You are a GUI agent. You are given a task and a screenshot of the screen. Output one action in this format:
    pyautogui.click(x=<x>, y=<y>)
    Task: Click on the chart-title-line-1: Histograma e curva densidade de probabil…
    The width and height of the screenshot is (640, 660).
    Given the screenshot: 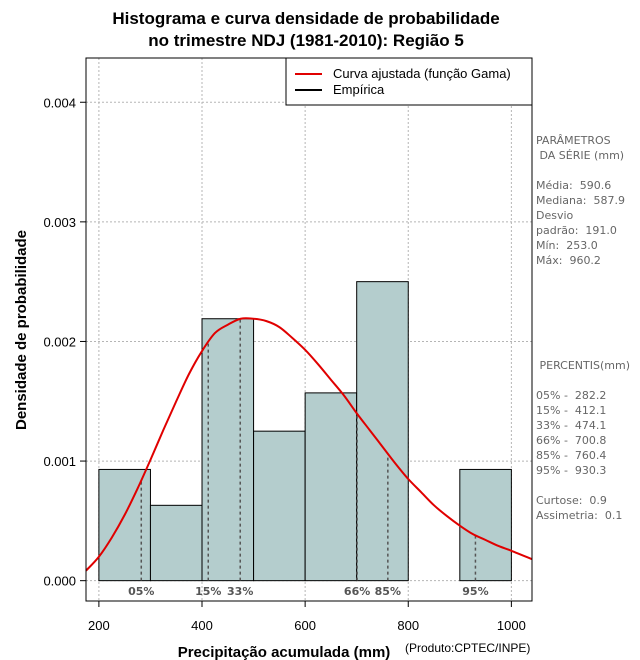 What is the action you would take?
    pyautogui.click(x=305, y=18)
    